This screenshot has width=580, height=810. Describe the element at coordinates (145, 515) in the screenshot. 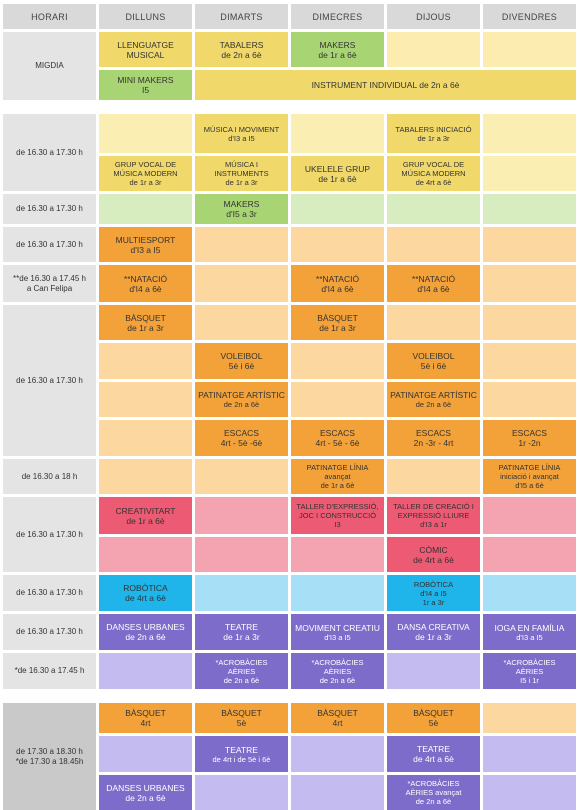

I see `activity-creativitart: CREATIVITART de 1r a 6è` at that location.